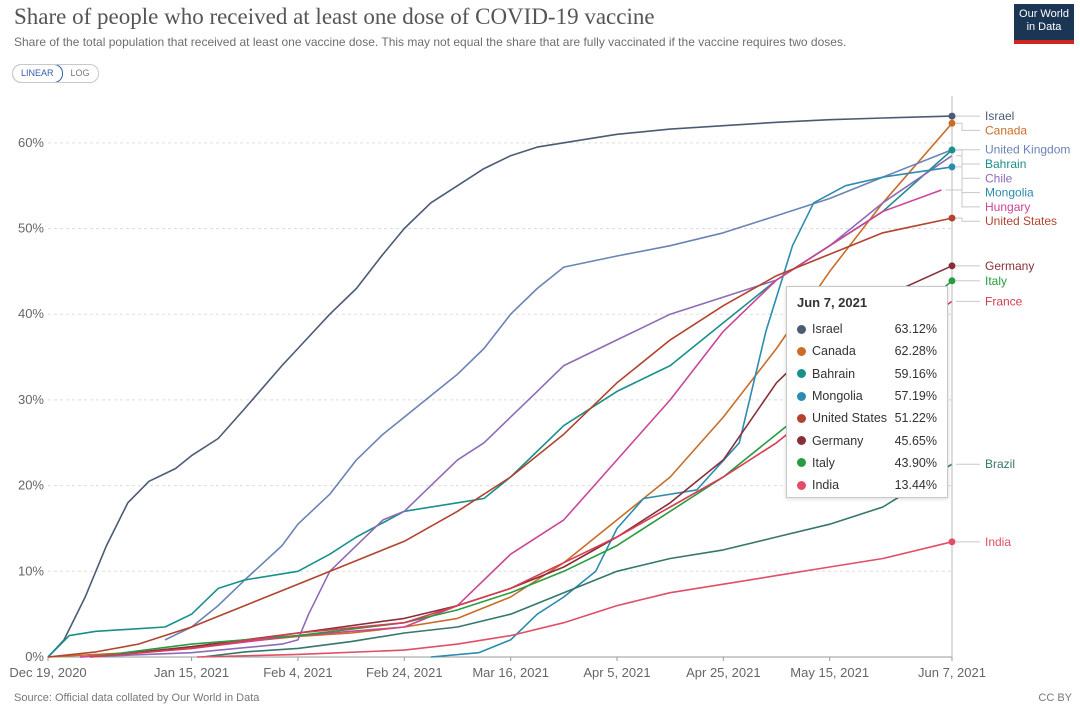 This screenshot has height=707, width=1080. I want to click on y-tick-label: 20%, so click(31, 485).